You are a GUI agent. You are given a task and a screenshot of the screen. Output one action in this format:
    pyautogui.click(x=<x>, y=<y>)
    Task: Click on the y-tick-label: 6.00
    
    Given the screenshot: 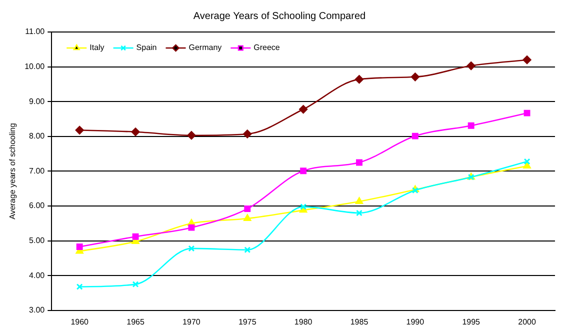 What is the action you would take?
    pyautogui.click(x=37, y=205)
    